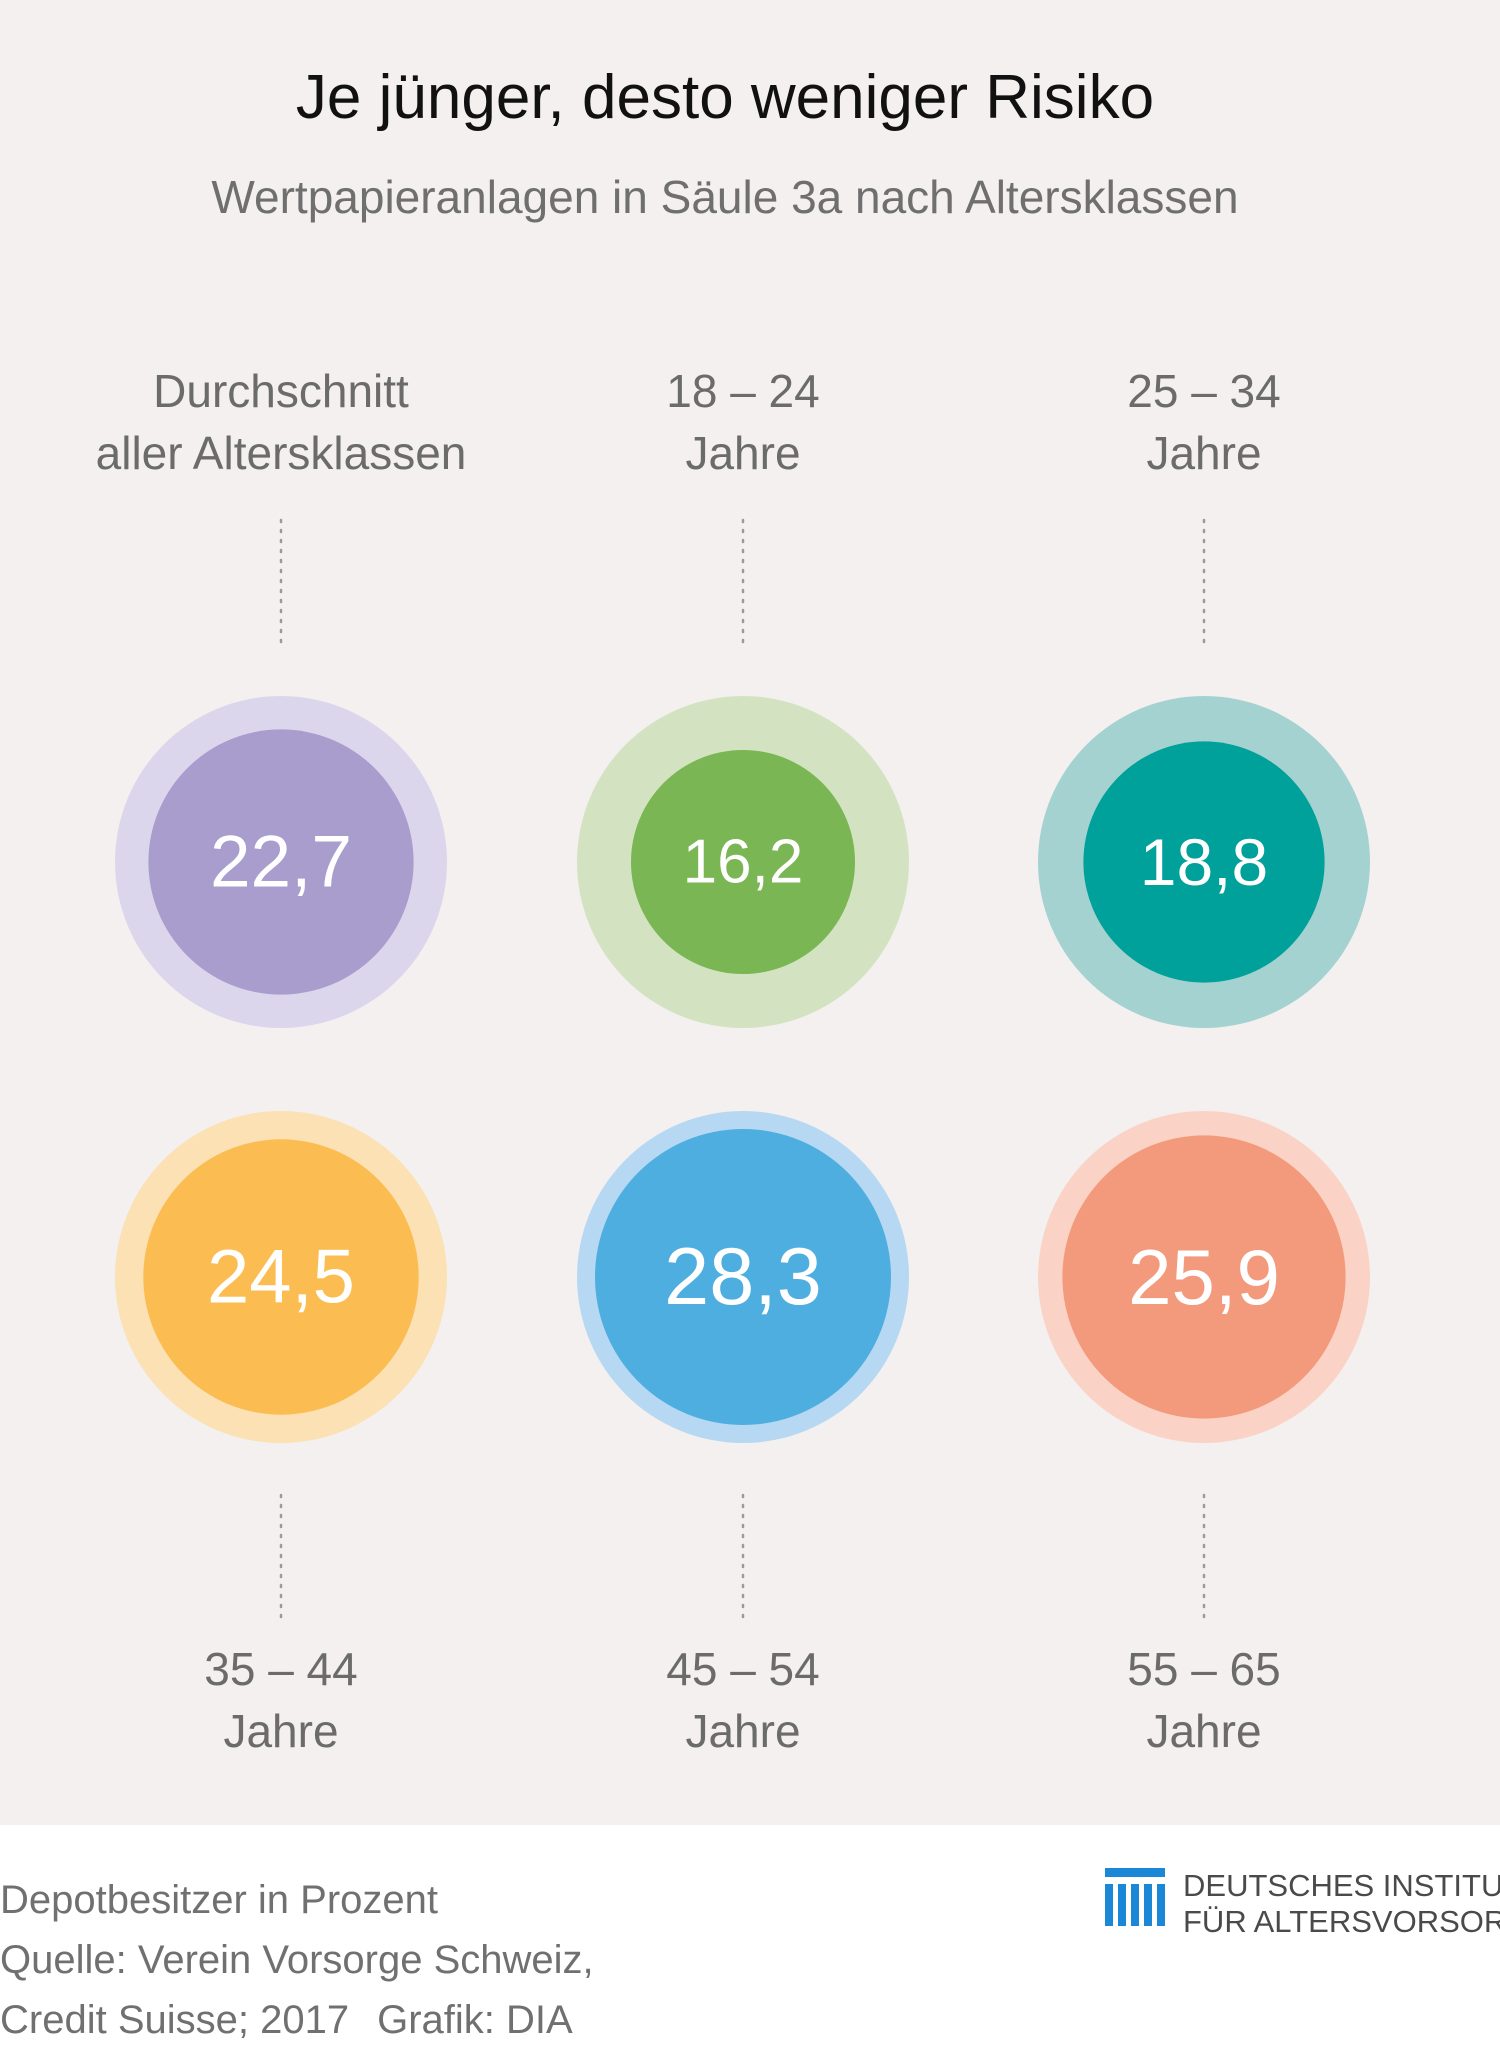  Describe the element at coordinates (1341, 1921) in the screenshot. I see `logo-line2: FÜR ALTERSVORSORGE` at that location.